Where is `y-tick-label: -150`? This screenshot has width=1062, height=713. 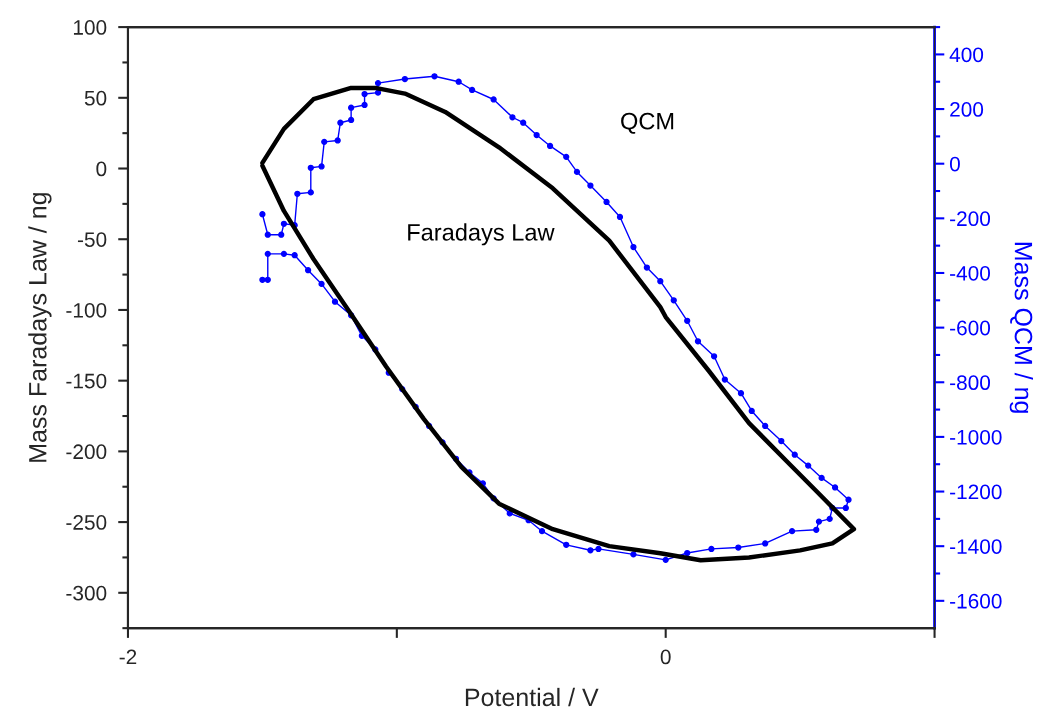 y-tick-label: -150 is located at coordinates (86, 381).